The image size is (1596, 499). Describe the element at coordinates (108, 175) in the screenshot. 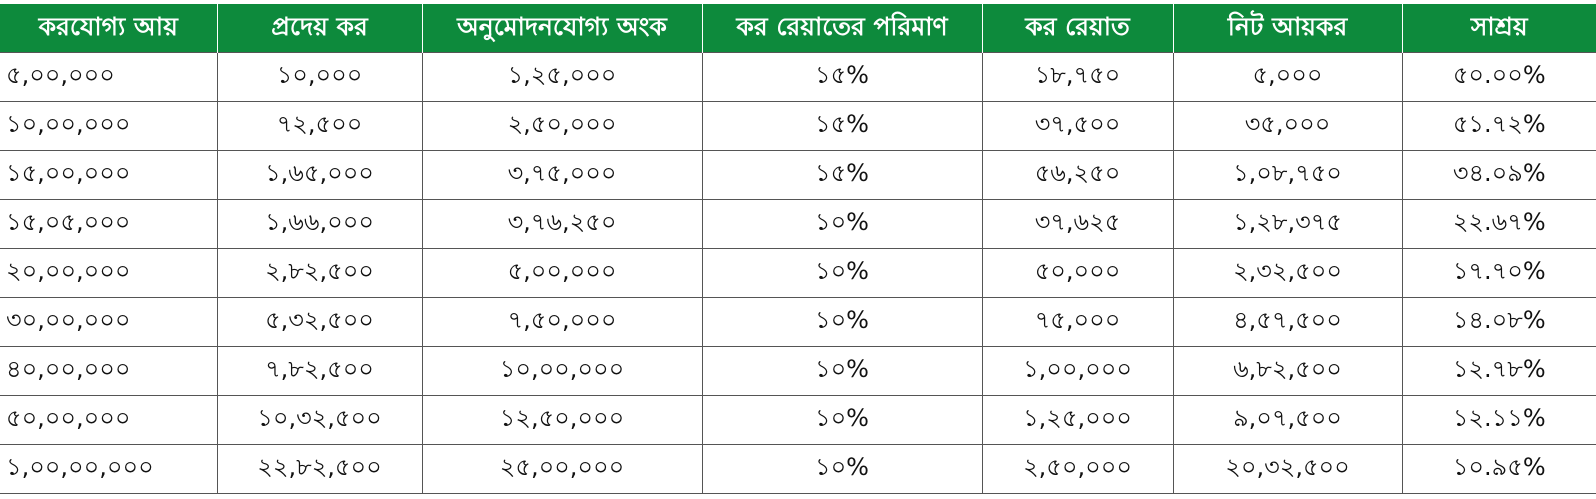

I see `cell-taxable-income: ১৫,০০,০০০` at that location.